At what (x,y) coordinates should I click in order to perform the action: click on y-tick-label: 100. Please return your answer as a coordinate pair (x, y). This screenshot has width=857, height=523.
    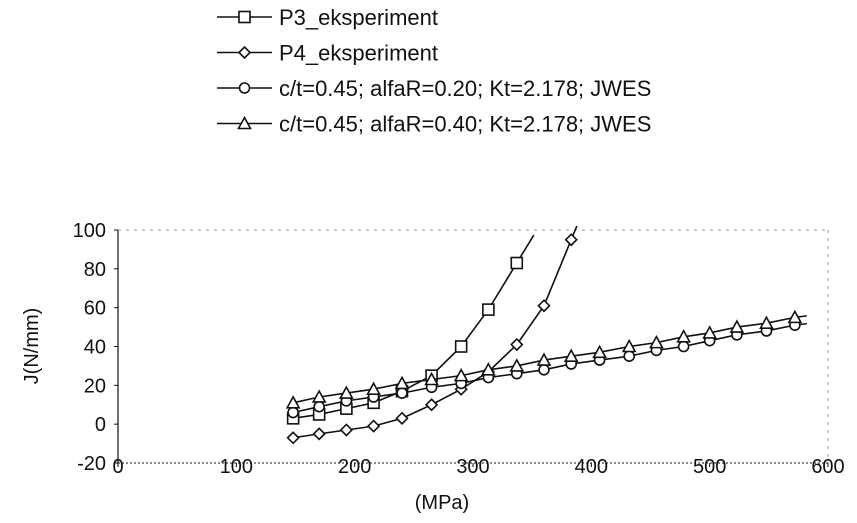
    Looking at the image, I should click on (89, 231).